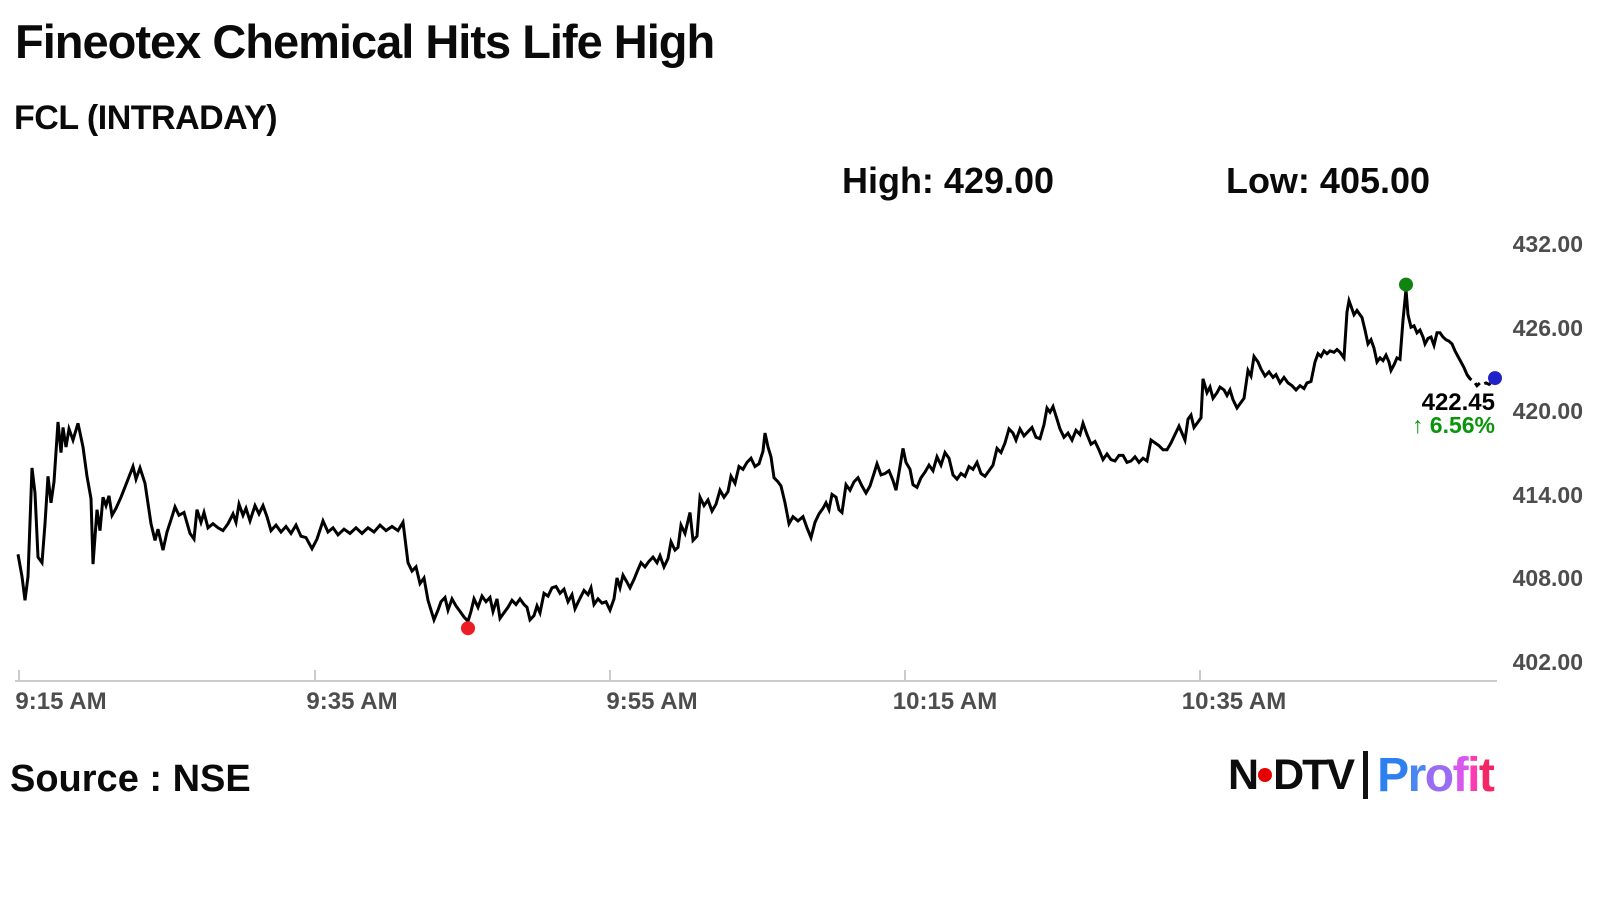 The height and width of the screenshot is (900, 1600). Describe the element at coordinates (652, 701) in the screenshot. I see `x-axis-label: 9:55 AM` at that location.